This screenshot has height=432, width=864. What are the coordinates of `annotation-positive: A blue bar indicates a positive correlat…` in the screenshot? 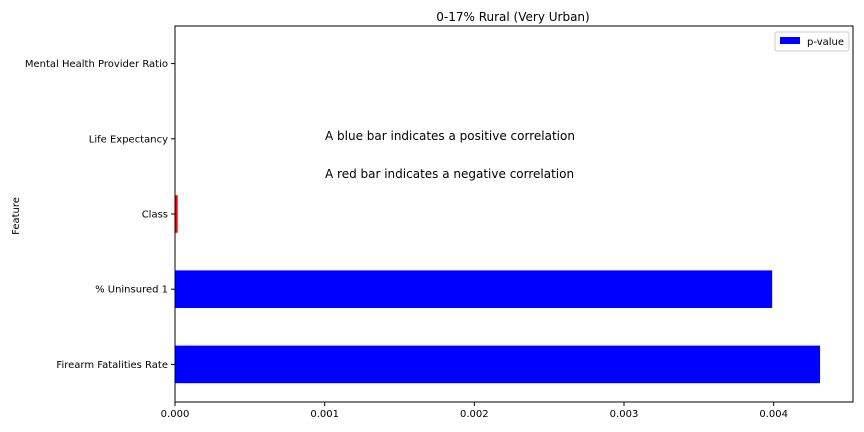 It's located at (450, 136).